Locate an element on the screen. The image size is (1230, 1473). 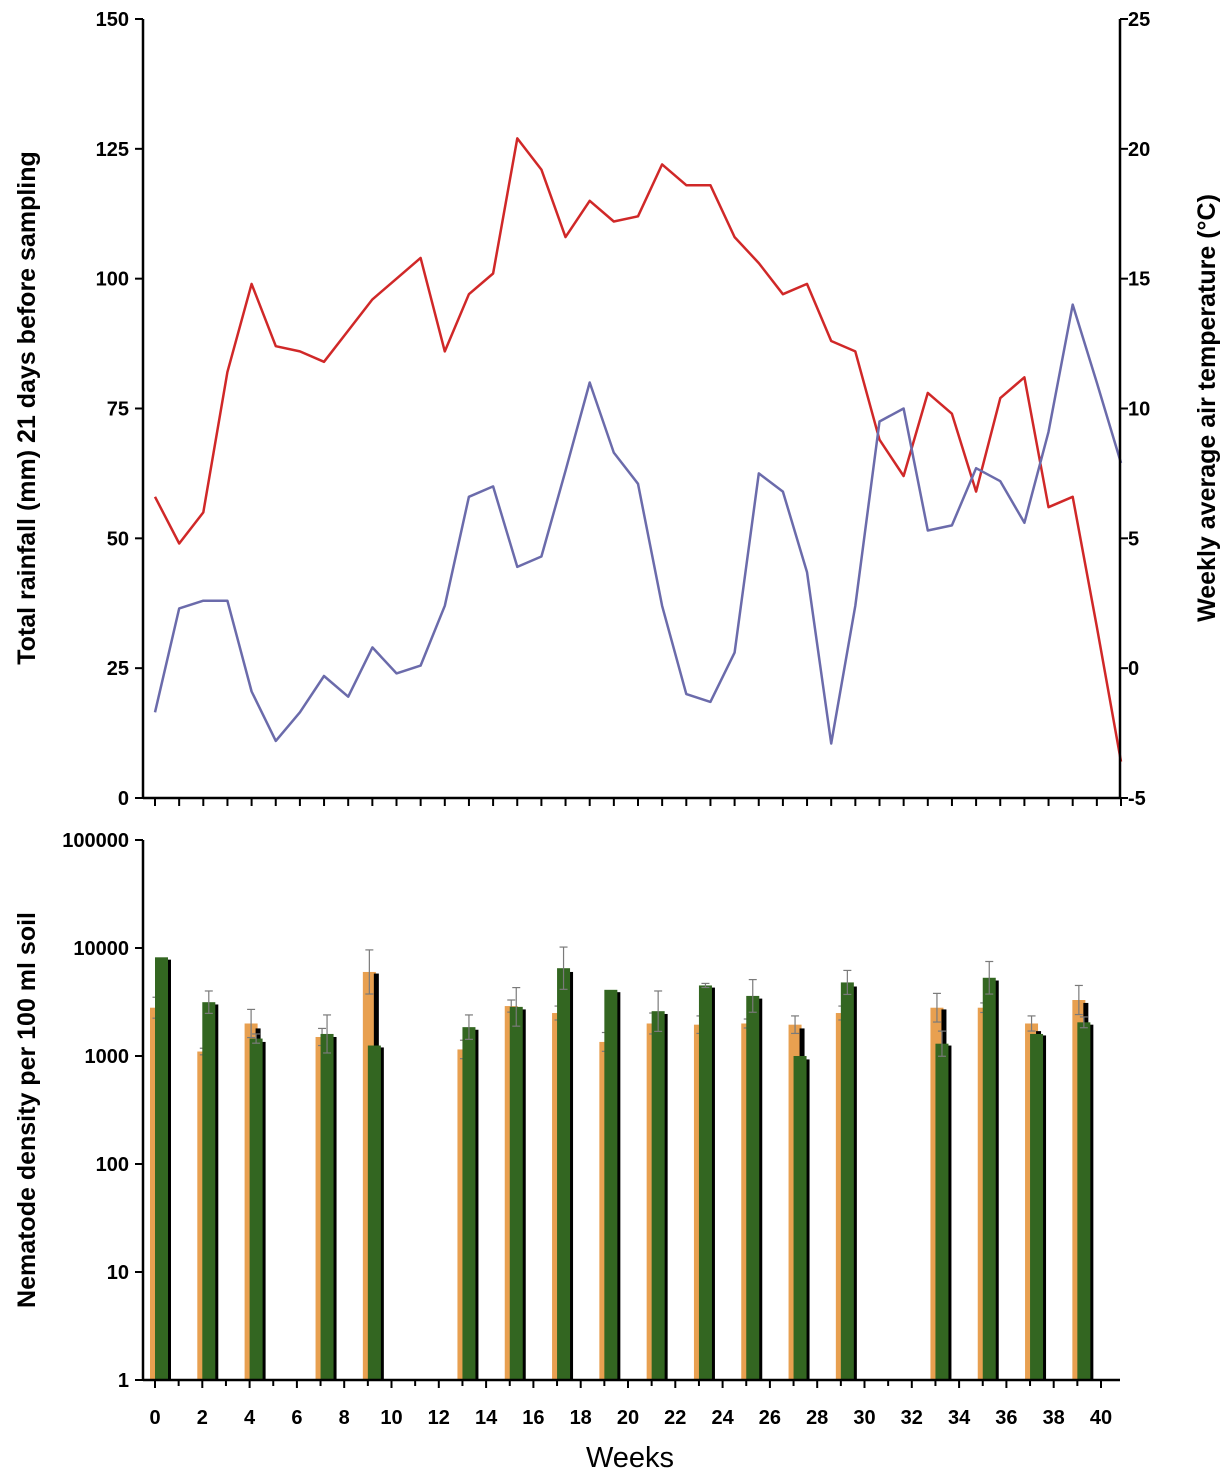
left-y-tick-label: 25 is located at coordinates (118, 669).